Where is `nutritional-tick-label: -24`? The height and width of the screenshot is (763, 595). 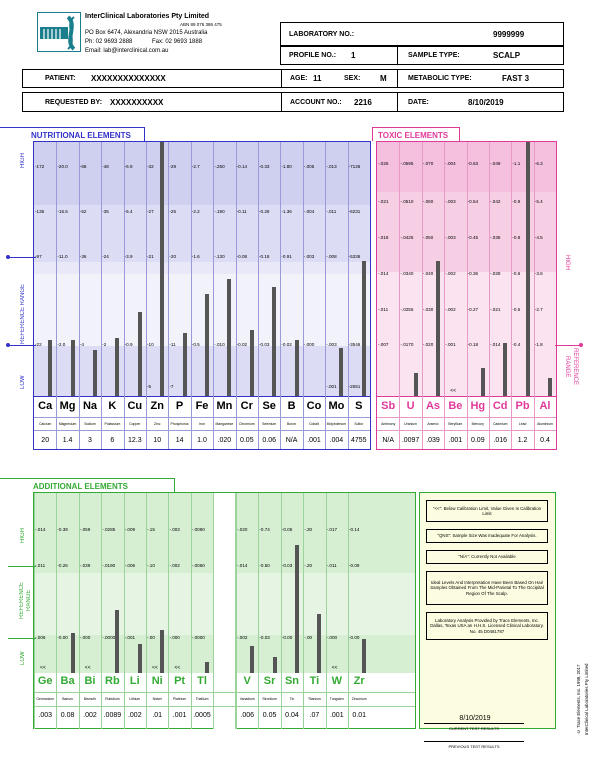
nutritional-tick-label: -24 is located at coordinates (105, 256).